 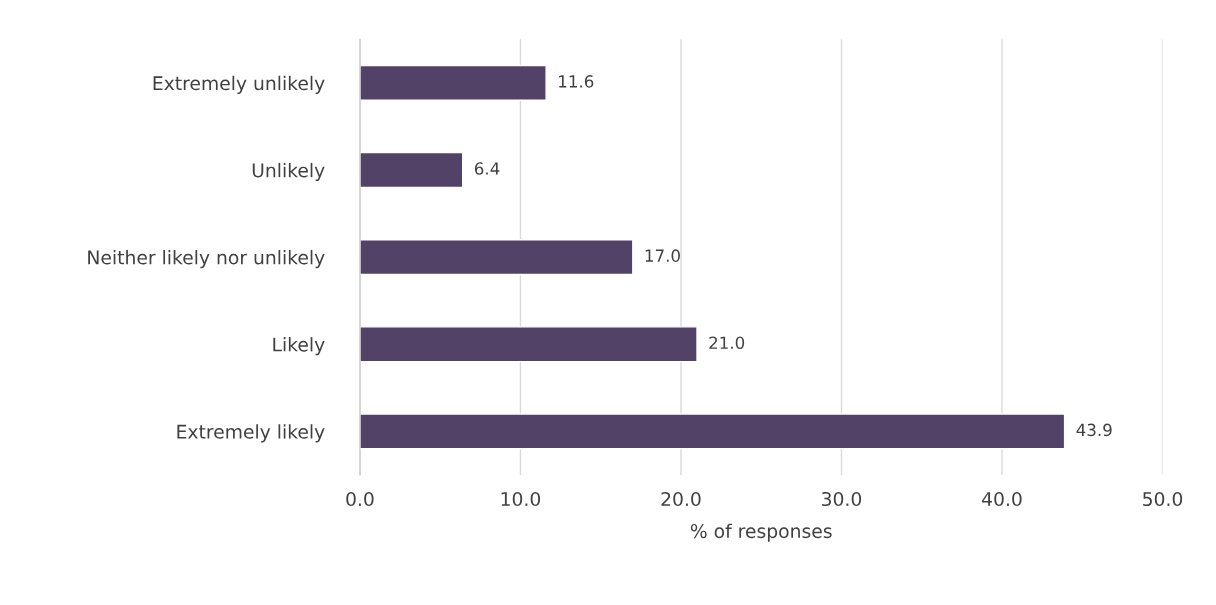 What do you see at coordinates (1002, 499) in the screenshot?
I see `x-tick-label: 40.0` at bounding box center [1002, 499].